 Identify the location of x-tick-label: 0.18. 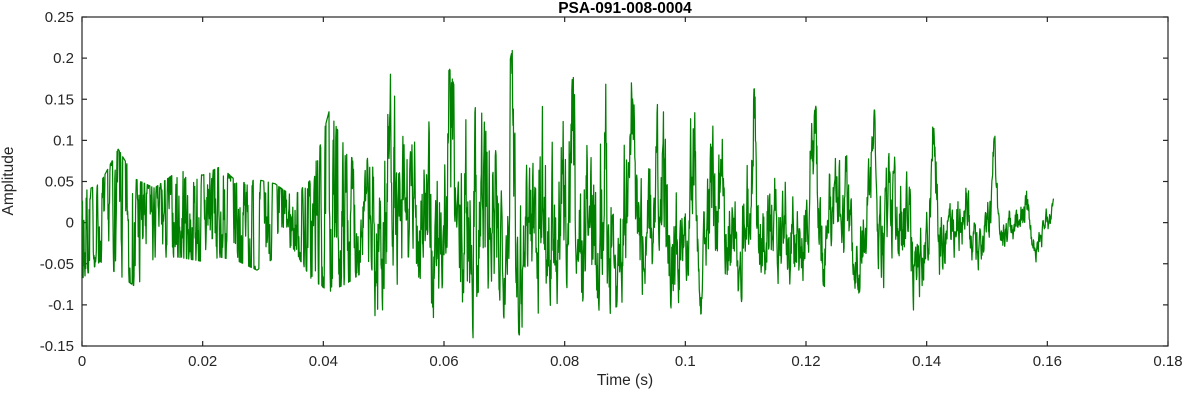
(1167, 361).